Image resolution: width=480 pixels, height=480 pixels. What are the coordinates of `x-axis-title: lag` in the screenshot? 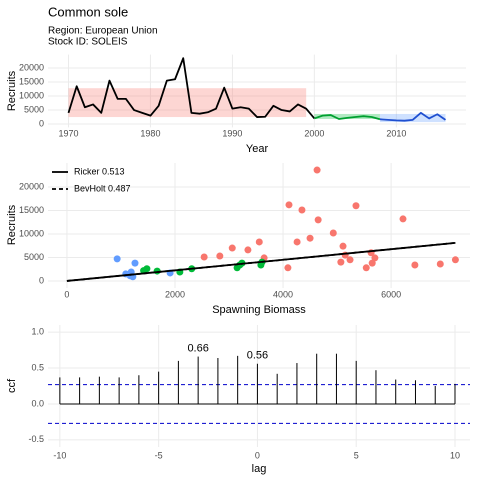 It's located at (259, 469).